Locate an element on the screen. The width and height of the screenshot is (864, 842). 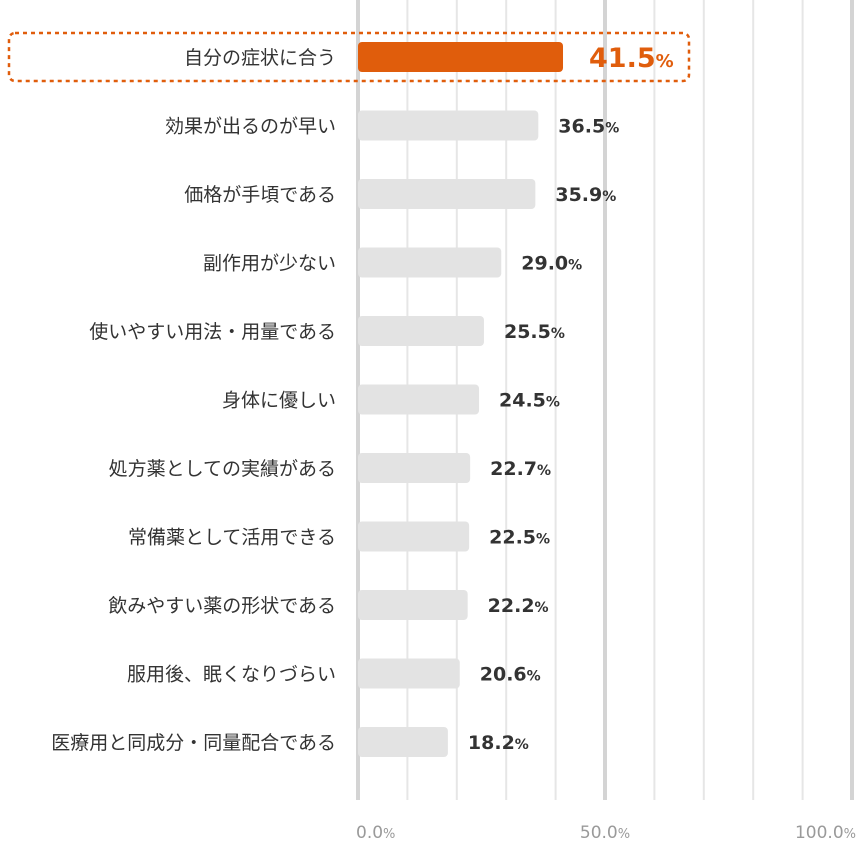
value-label: 41.5% is located at coordinates (631, 58).